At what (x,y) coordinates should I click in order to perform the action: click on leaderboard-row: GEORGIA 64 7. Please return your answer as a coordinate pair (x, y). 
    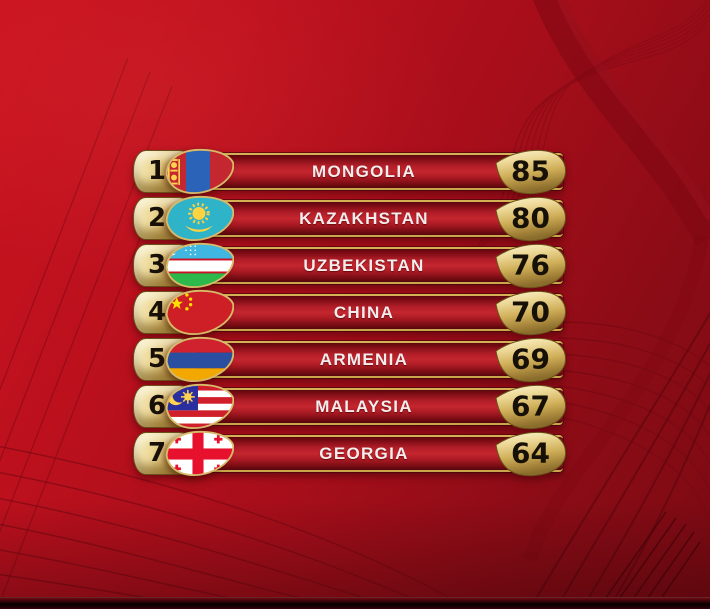
    Looking at the image, I should click on (350, 453).